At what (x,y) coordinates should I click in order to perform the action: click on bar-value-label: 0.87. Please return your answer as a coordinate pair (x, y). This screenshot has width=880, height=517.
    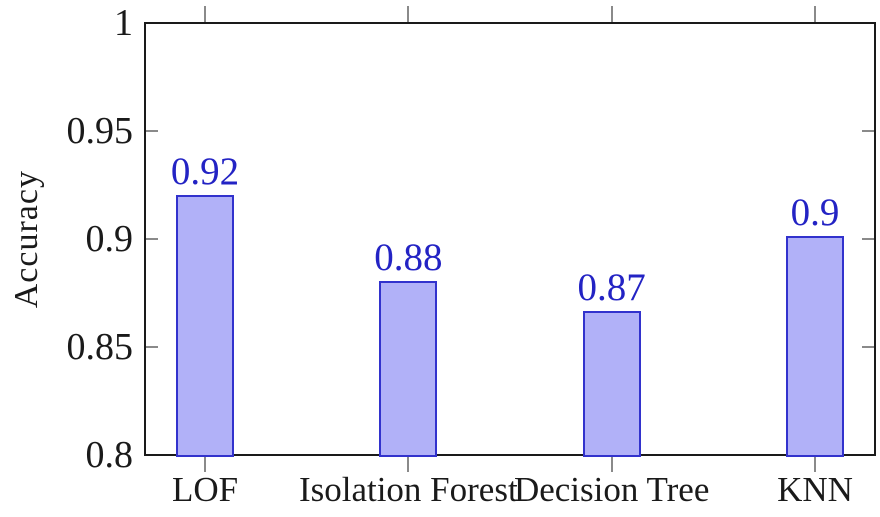
    Looking at the image, I should click on (611, 288).